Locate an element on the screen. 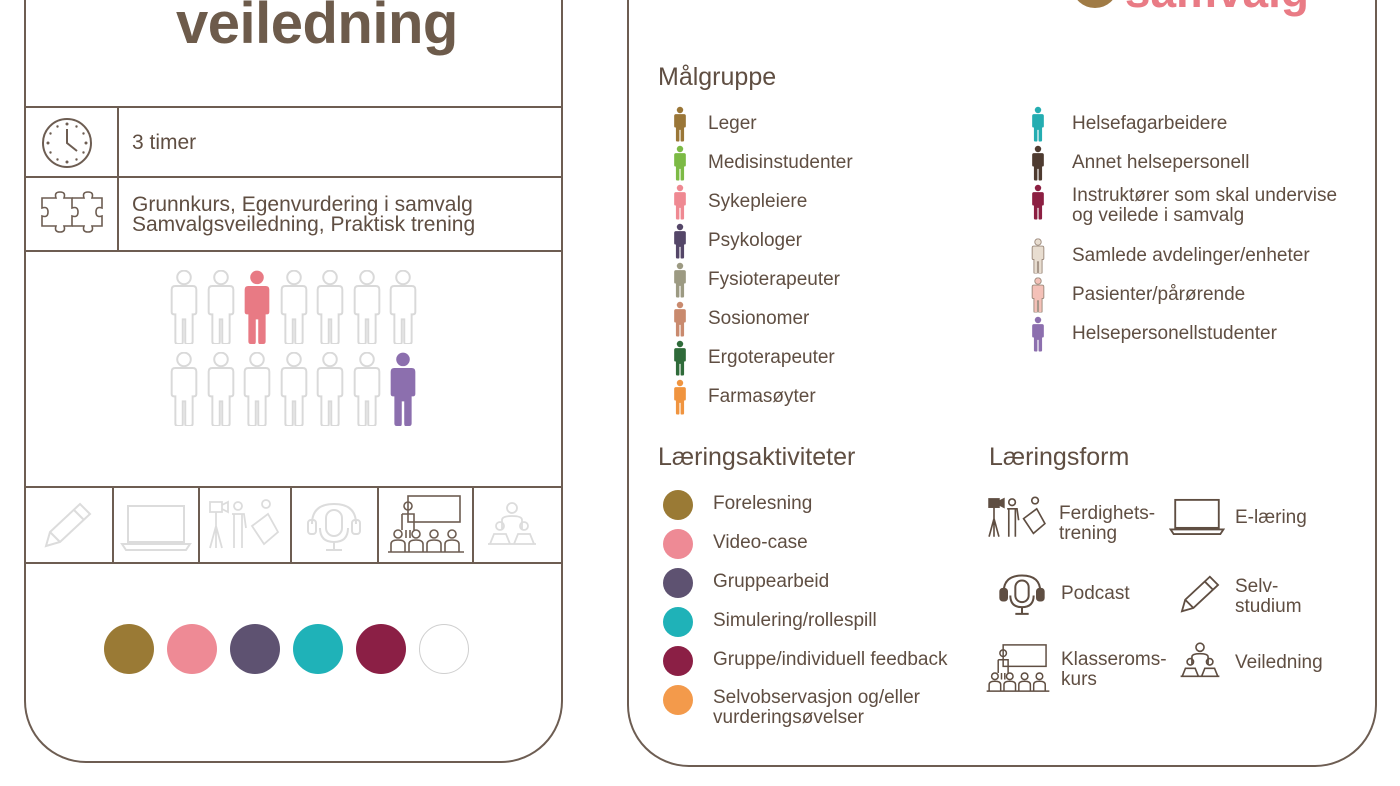  laeringsaktiviteter-title: Læringsaktiviteter is located at coordinates (757, 457).